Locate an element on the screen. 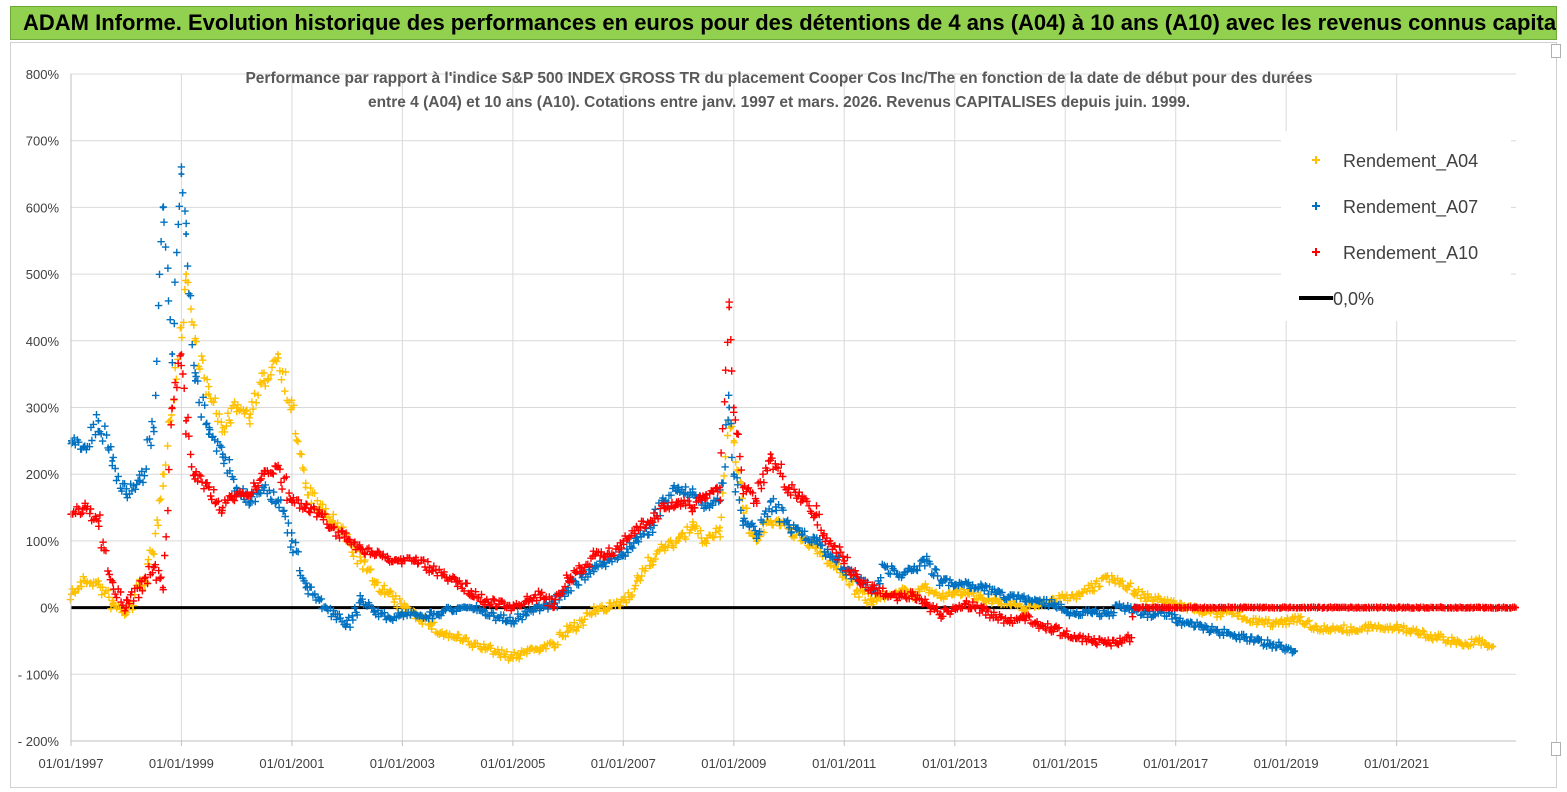 This screenshot has width=1567, height=792. legend-label: Rendement_A10 is located at coordinates (1410, 253).